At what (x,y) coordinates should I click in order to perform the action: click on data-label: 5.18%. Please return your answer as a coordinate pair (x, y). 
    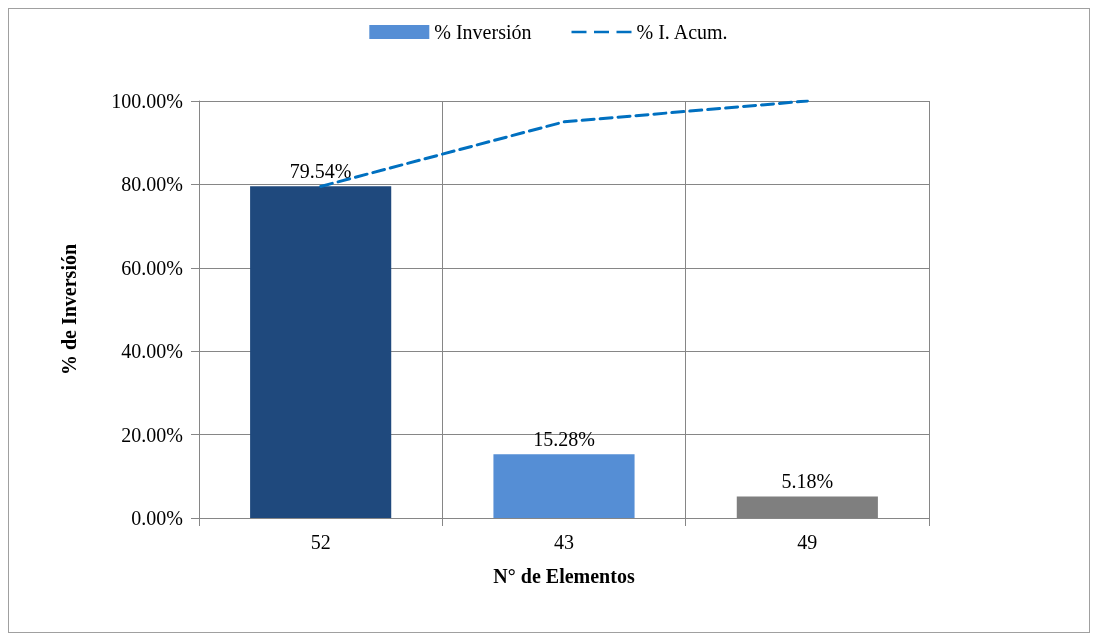
    Looking at the image, I should click on (807, 481).